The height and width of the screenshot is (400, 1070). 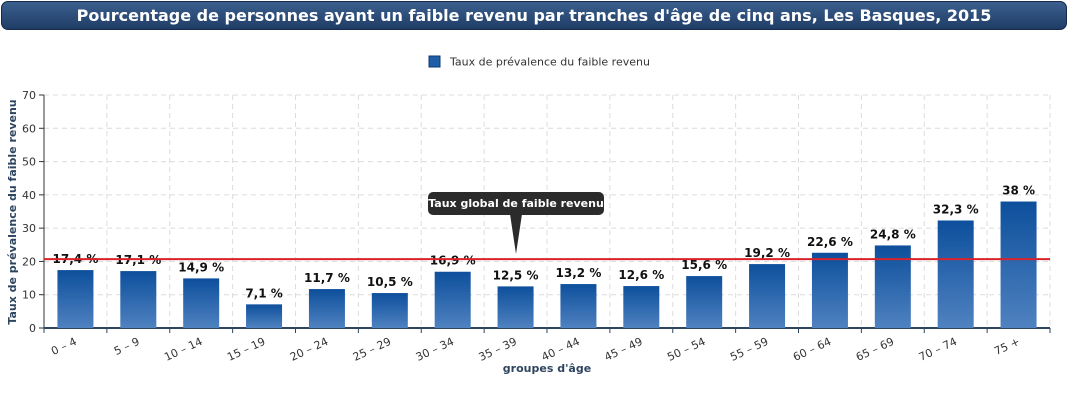 What do you see at coordinates (309, 349) in the screenshot?
I see `x-tick-label: 20 – 24` at bounding box center [309, 349].